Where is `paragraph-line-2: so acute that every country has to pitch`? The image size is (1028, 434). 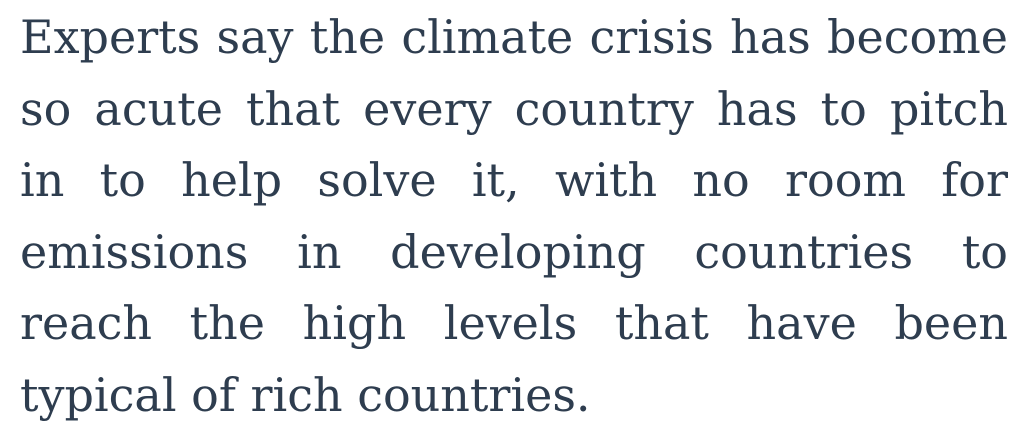
paragraph-line-2: so acute that every country has to pitch is located at coordinates (514, 108).